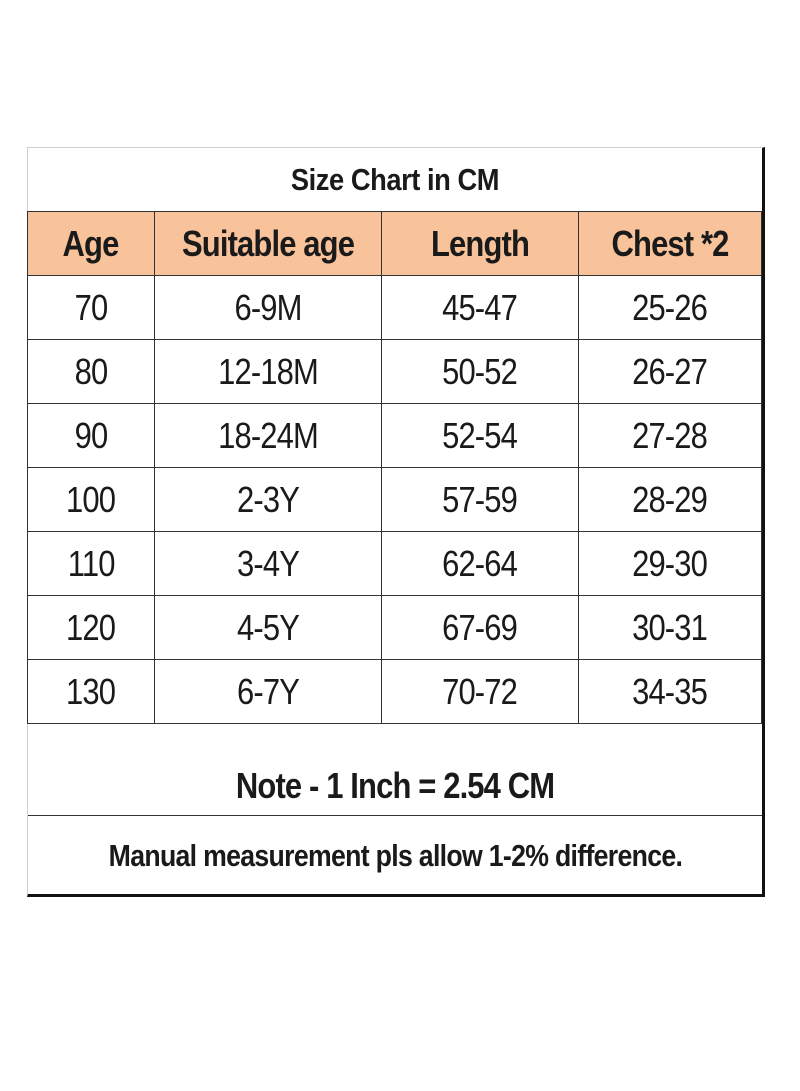 The height and width of the screenshot is (1091, 800). What do you see at coordinates (480, 691) in the screenshot?
I see `cell-length: 70-72` at bounding box center [480, 691].